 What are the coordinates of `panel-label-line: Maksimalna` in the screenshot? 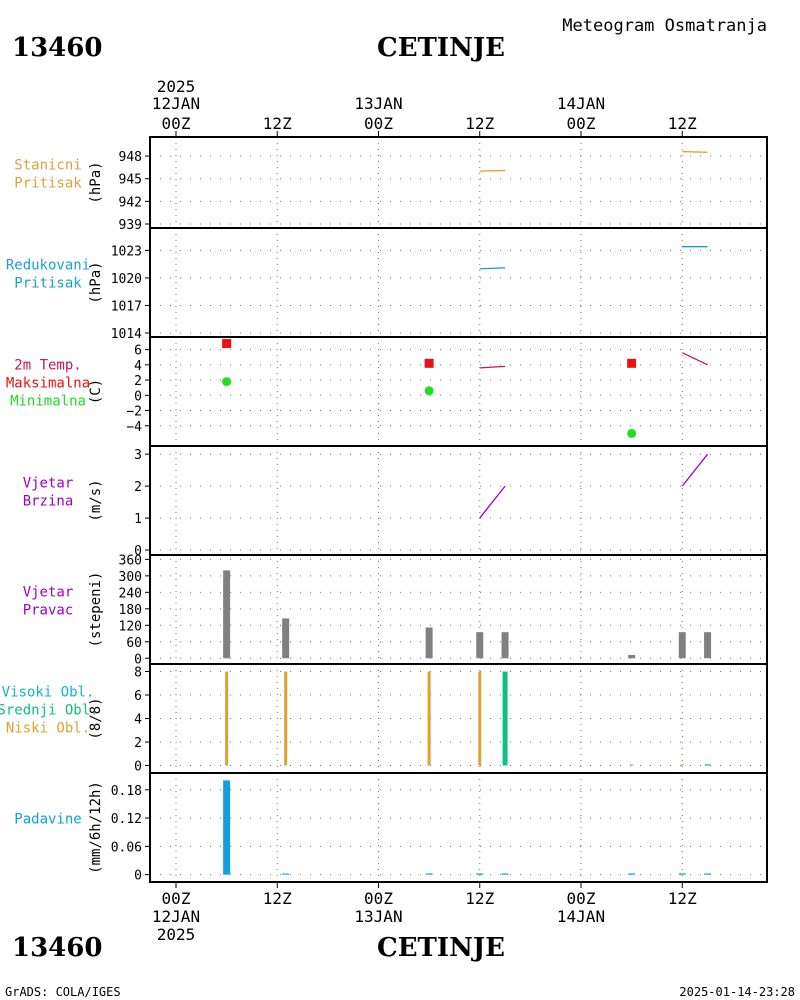 It's located at (48, 384).